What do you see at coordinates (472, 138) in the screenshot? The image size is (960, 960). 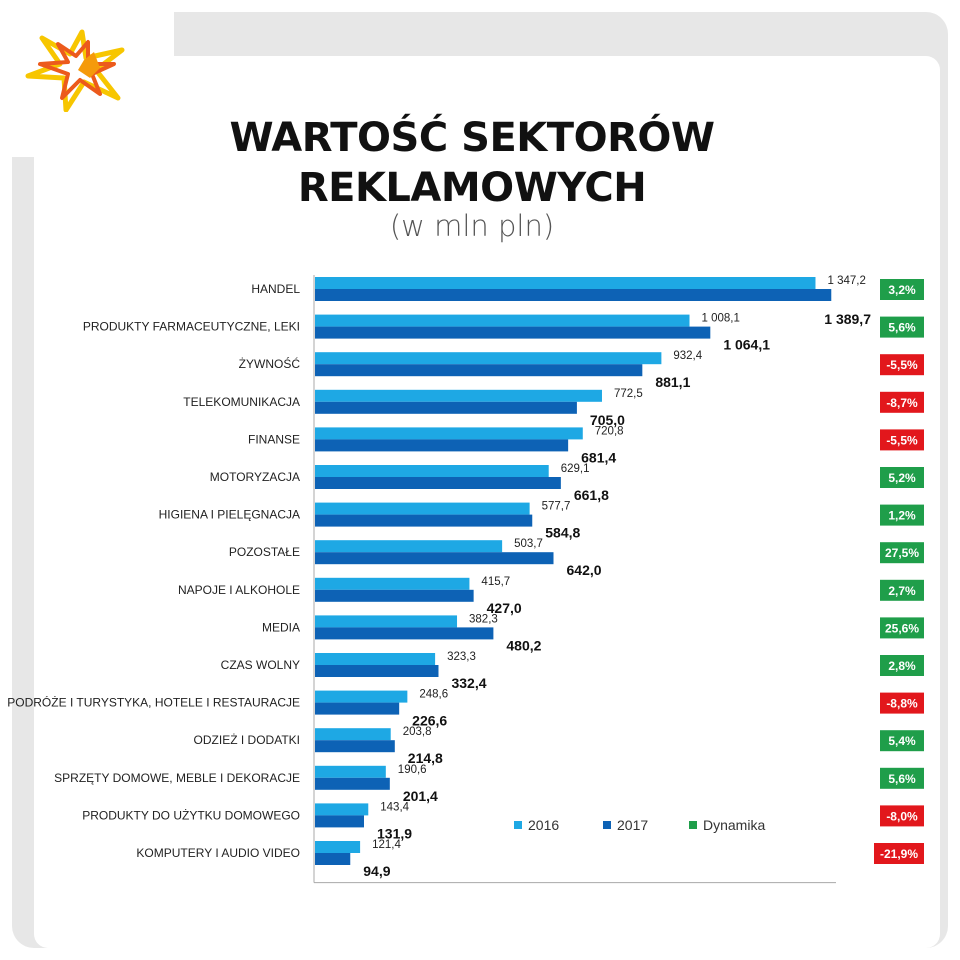 I see `chart-title-line1: WARTOŚĆ SEKTORÓW` at bounding box center [472, 138].